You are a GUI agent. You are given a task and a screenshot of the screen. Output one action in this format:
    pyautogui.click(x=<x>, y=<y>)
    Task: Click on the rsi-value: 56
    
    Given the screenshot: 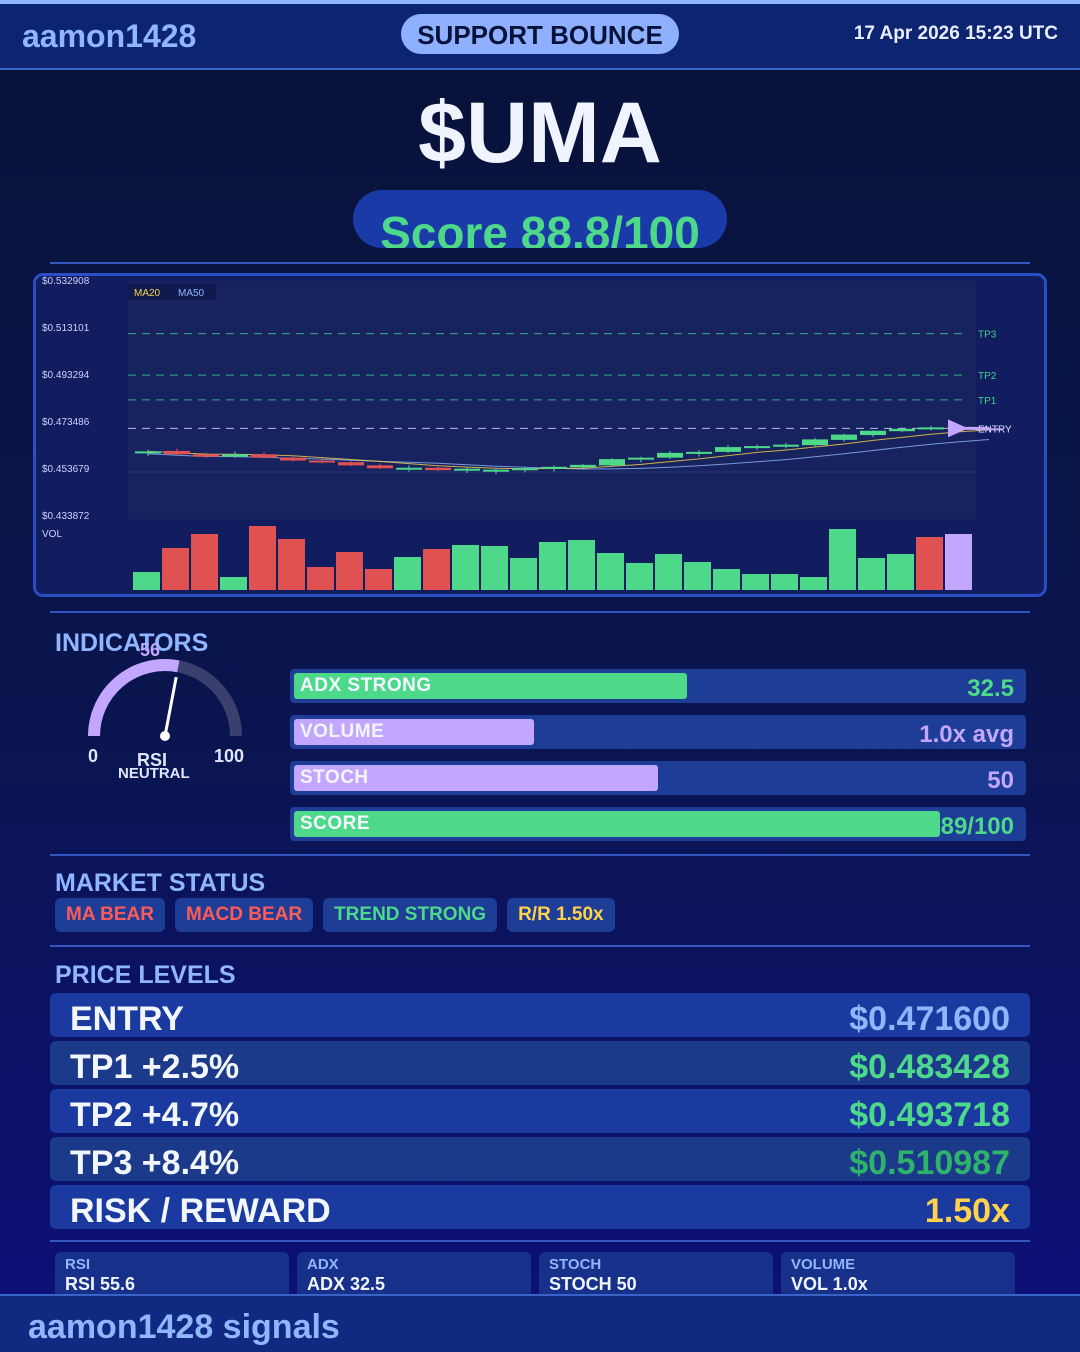 What is the action you would take?
    pyautogui.click(x=150, y=650)
    